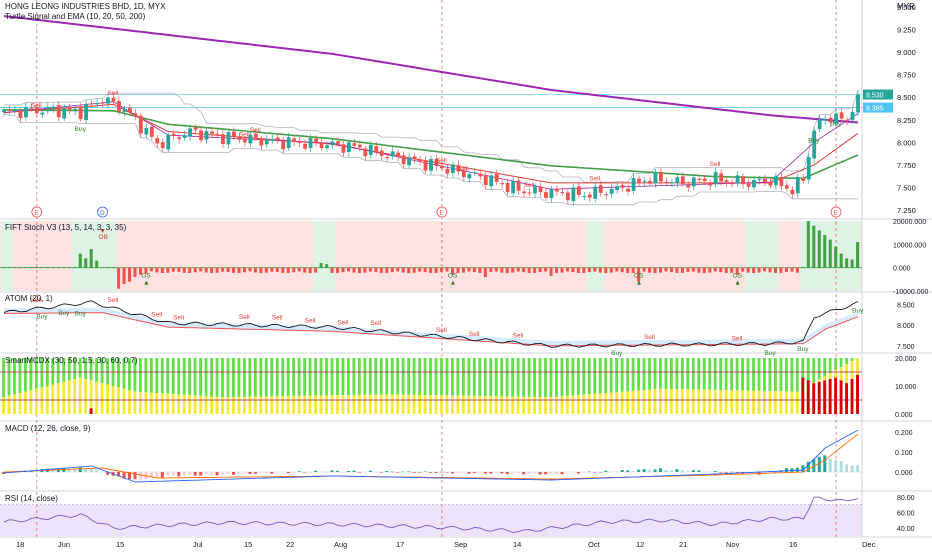 Image resolution: width=932 pixels, height=555 pixels. I want to click on x-tick-label: 14, so click(517, 544).